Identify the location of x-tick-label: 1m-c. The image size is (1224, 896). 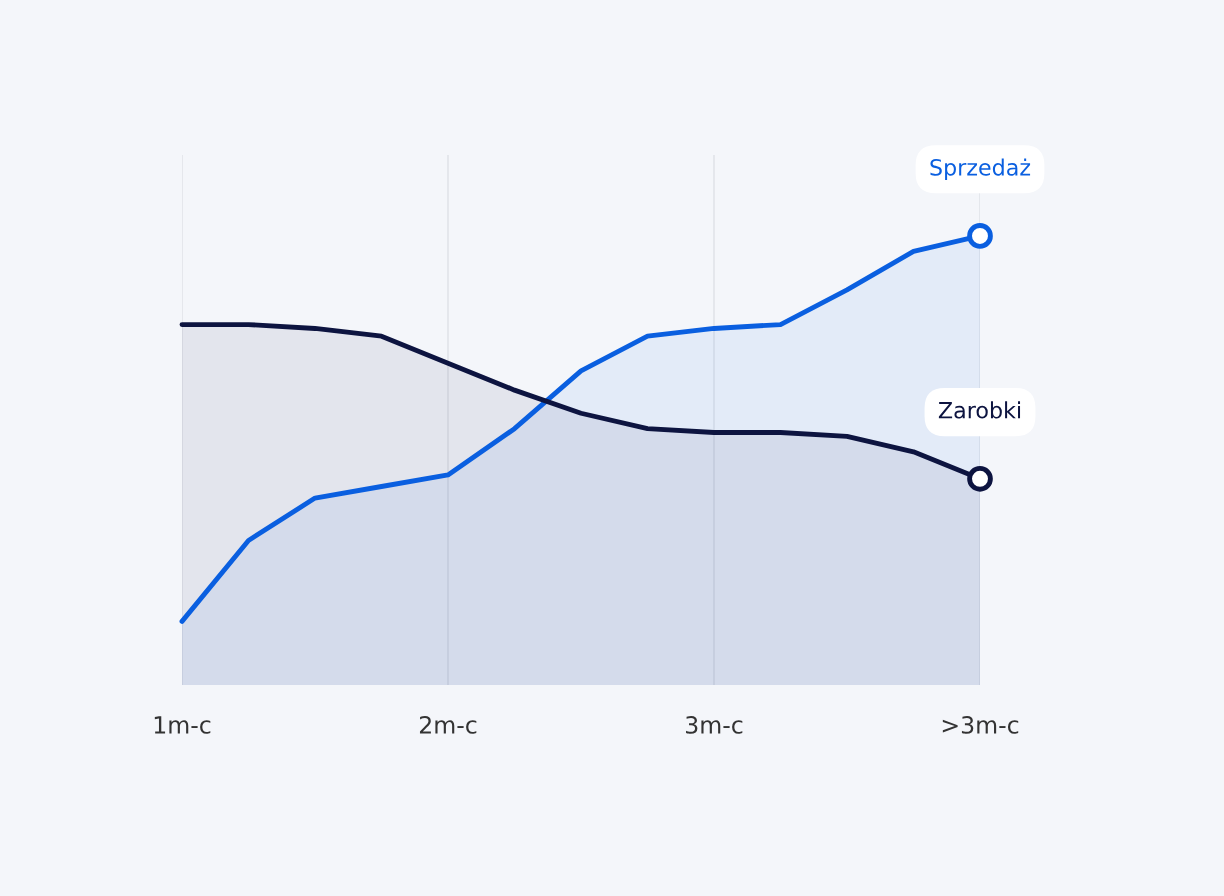
(182, 725).